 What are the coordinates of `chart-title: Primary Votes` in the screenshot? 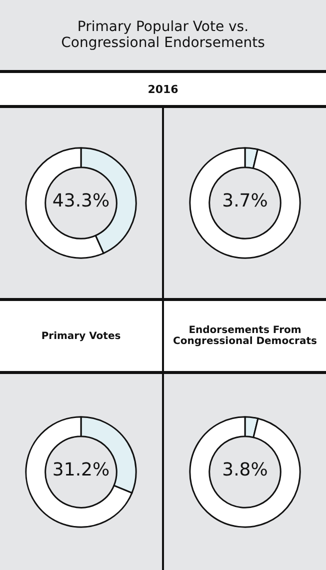 It's located at (81, 336).